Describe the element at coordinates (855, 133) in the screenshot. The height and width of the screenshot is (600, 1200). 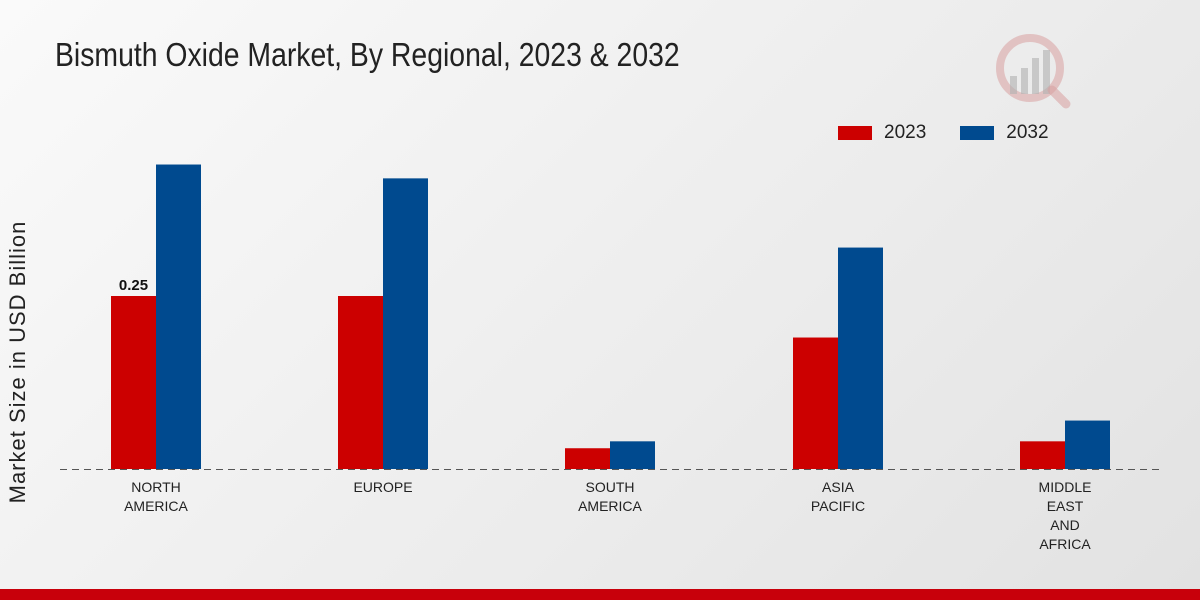
I see `legend-swatch-2023` at that location.